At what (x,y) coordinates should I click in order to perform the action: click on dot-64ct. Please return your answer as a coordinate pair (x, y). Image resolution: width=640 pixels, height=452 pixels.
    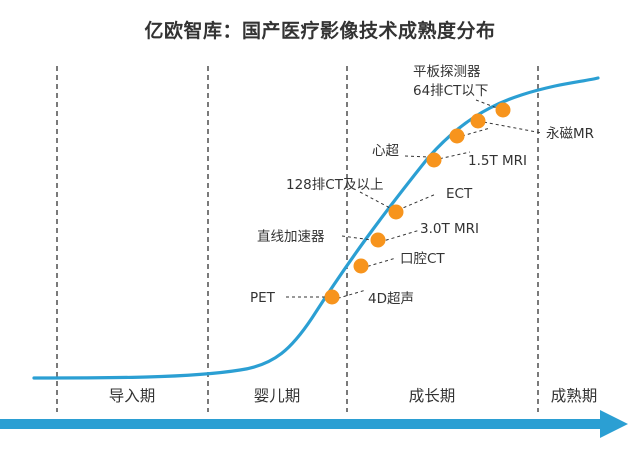
    Looking at the image, I should click on (503, 110).